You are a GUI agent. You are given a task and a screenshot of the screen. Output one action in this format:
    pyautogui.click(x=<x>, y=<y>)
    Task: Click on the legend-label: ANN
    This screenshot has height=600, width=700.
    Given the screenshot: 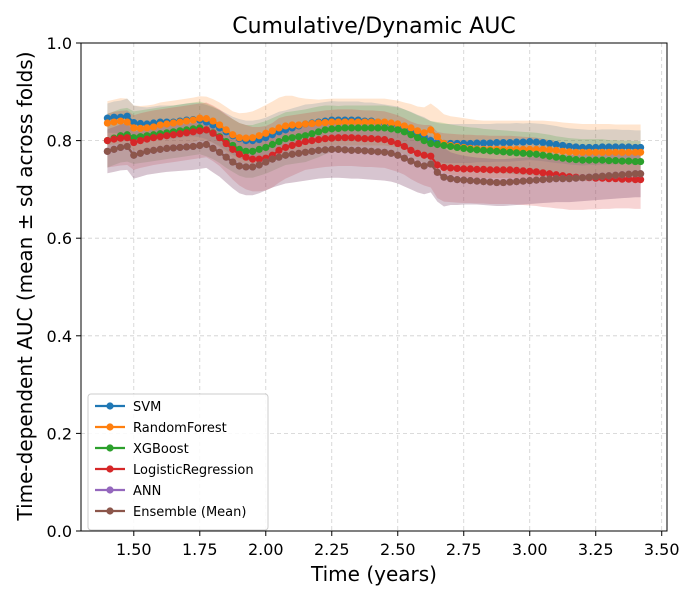 What is the action you would take?
    pyautogui.click(x=147, y=491)
    